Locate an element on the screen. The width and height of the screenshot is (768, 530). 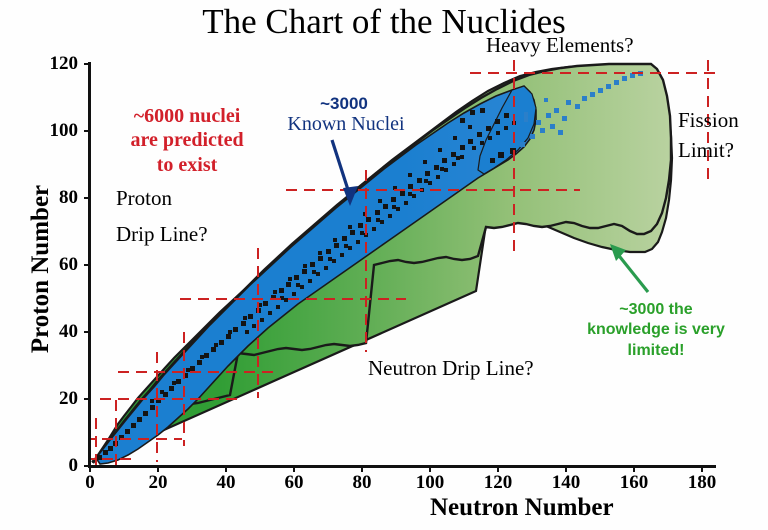
x-tick-label-40: 40 is located at coordinates (226, 482).